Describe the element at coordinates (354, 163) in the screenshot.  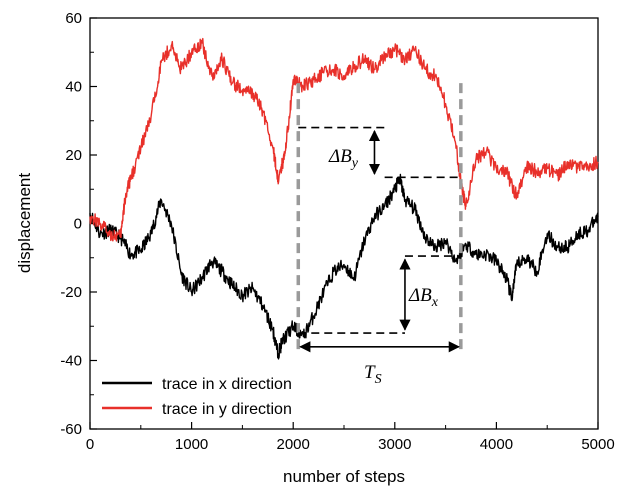
I see `delta-by-sub: y` at that location.